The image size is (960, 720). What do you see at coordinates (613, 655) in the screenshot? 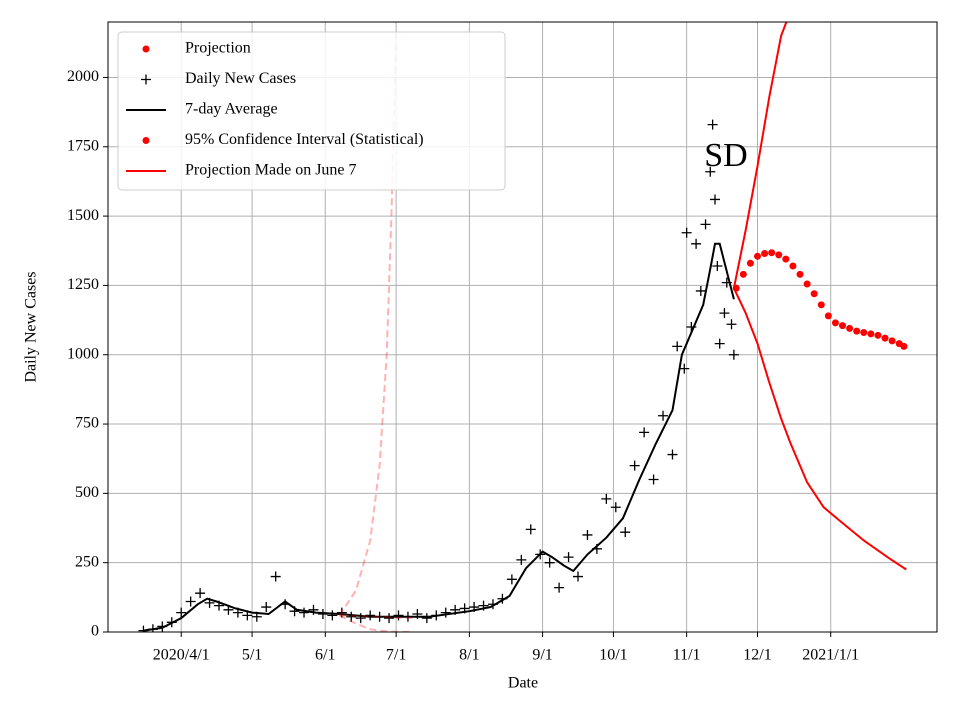
I see `x-tick-label: 10/1` at bounding box center [613, 655].